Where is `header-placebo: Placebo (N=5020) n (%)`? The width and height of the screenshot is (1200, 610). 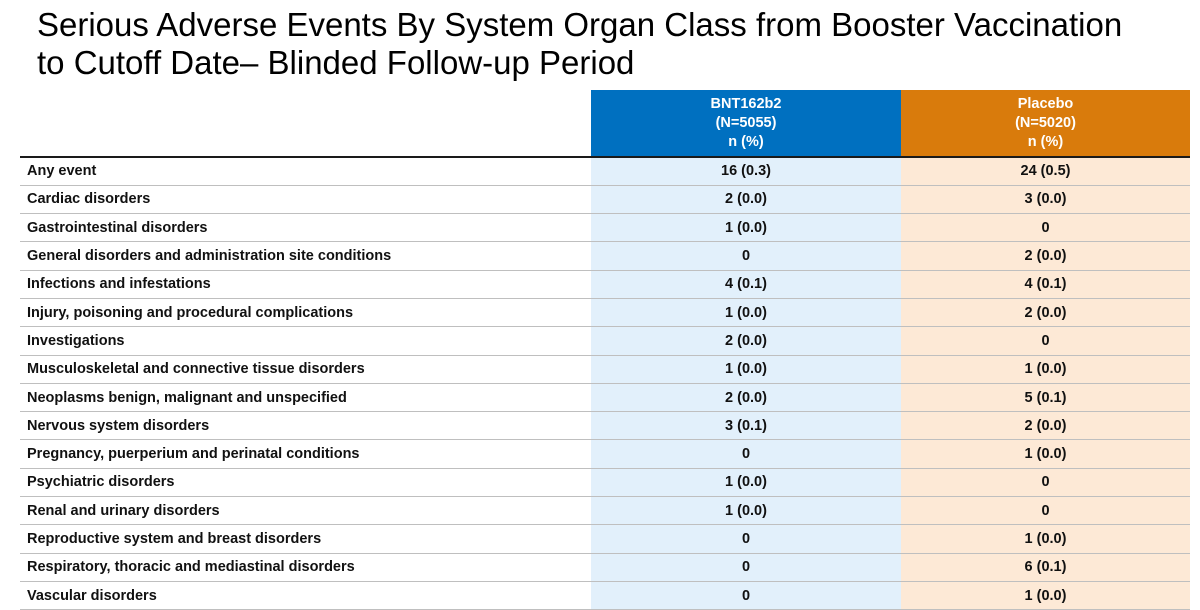 header-placebo: Placebo (N=5020) n (%) is located at coordinates (1045, 123).